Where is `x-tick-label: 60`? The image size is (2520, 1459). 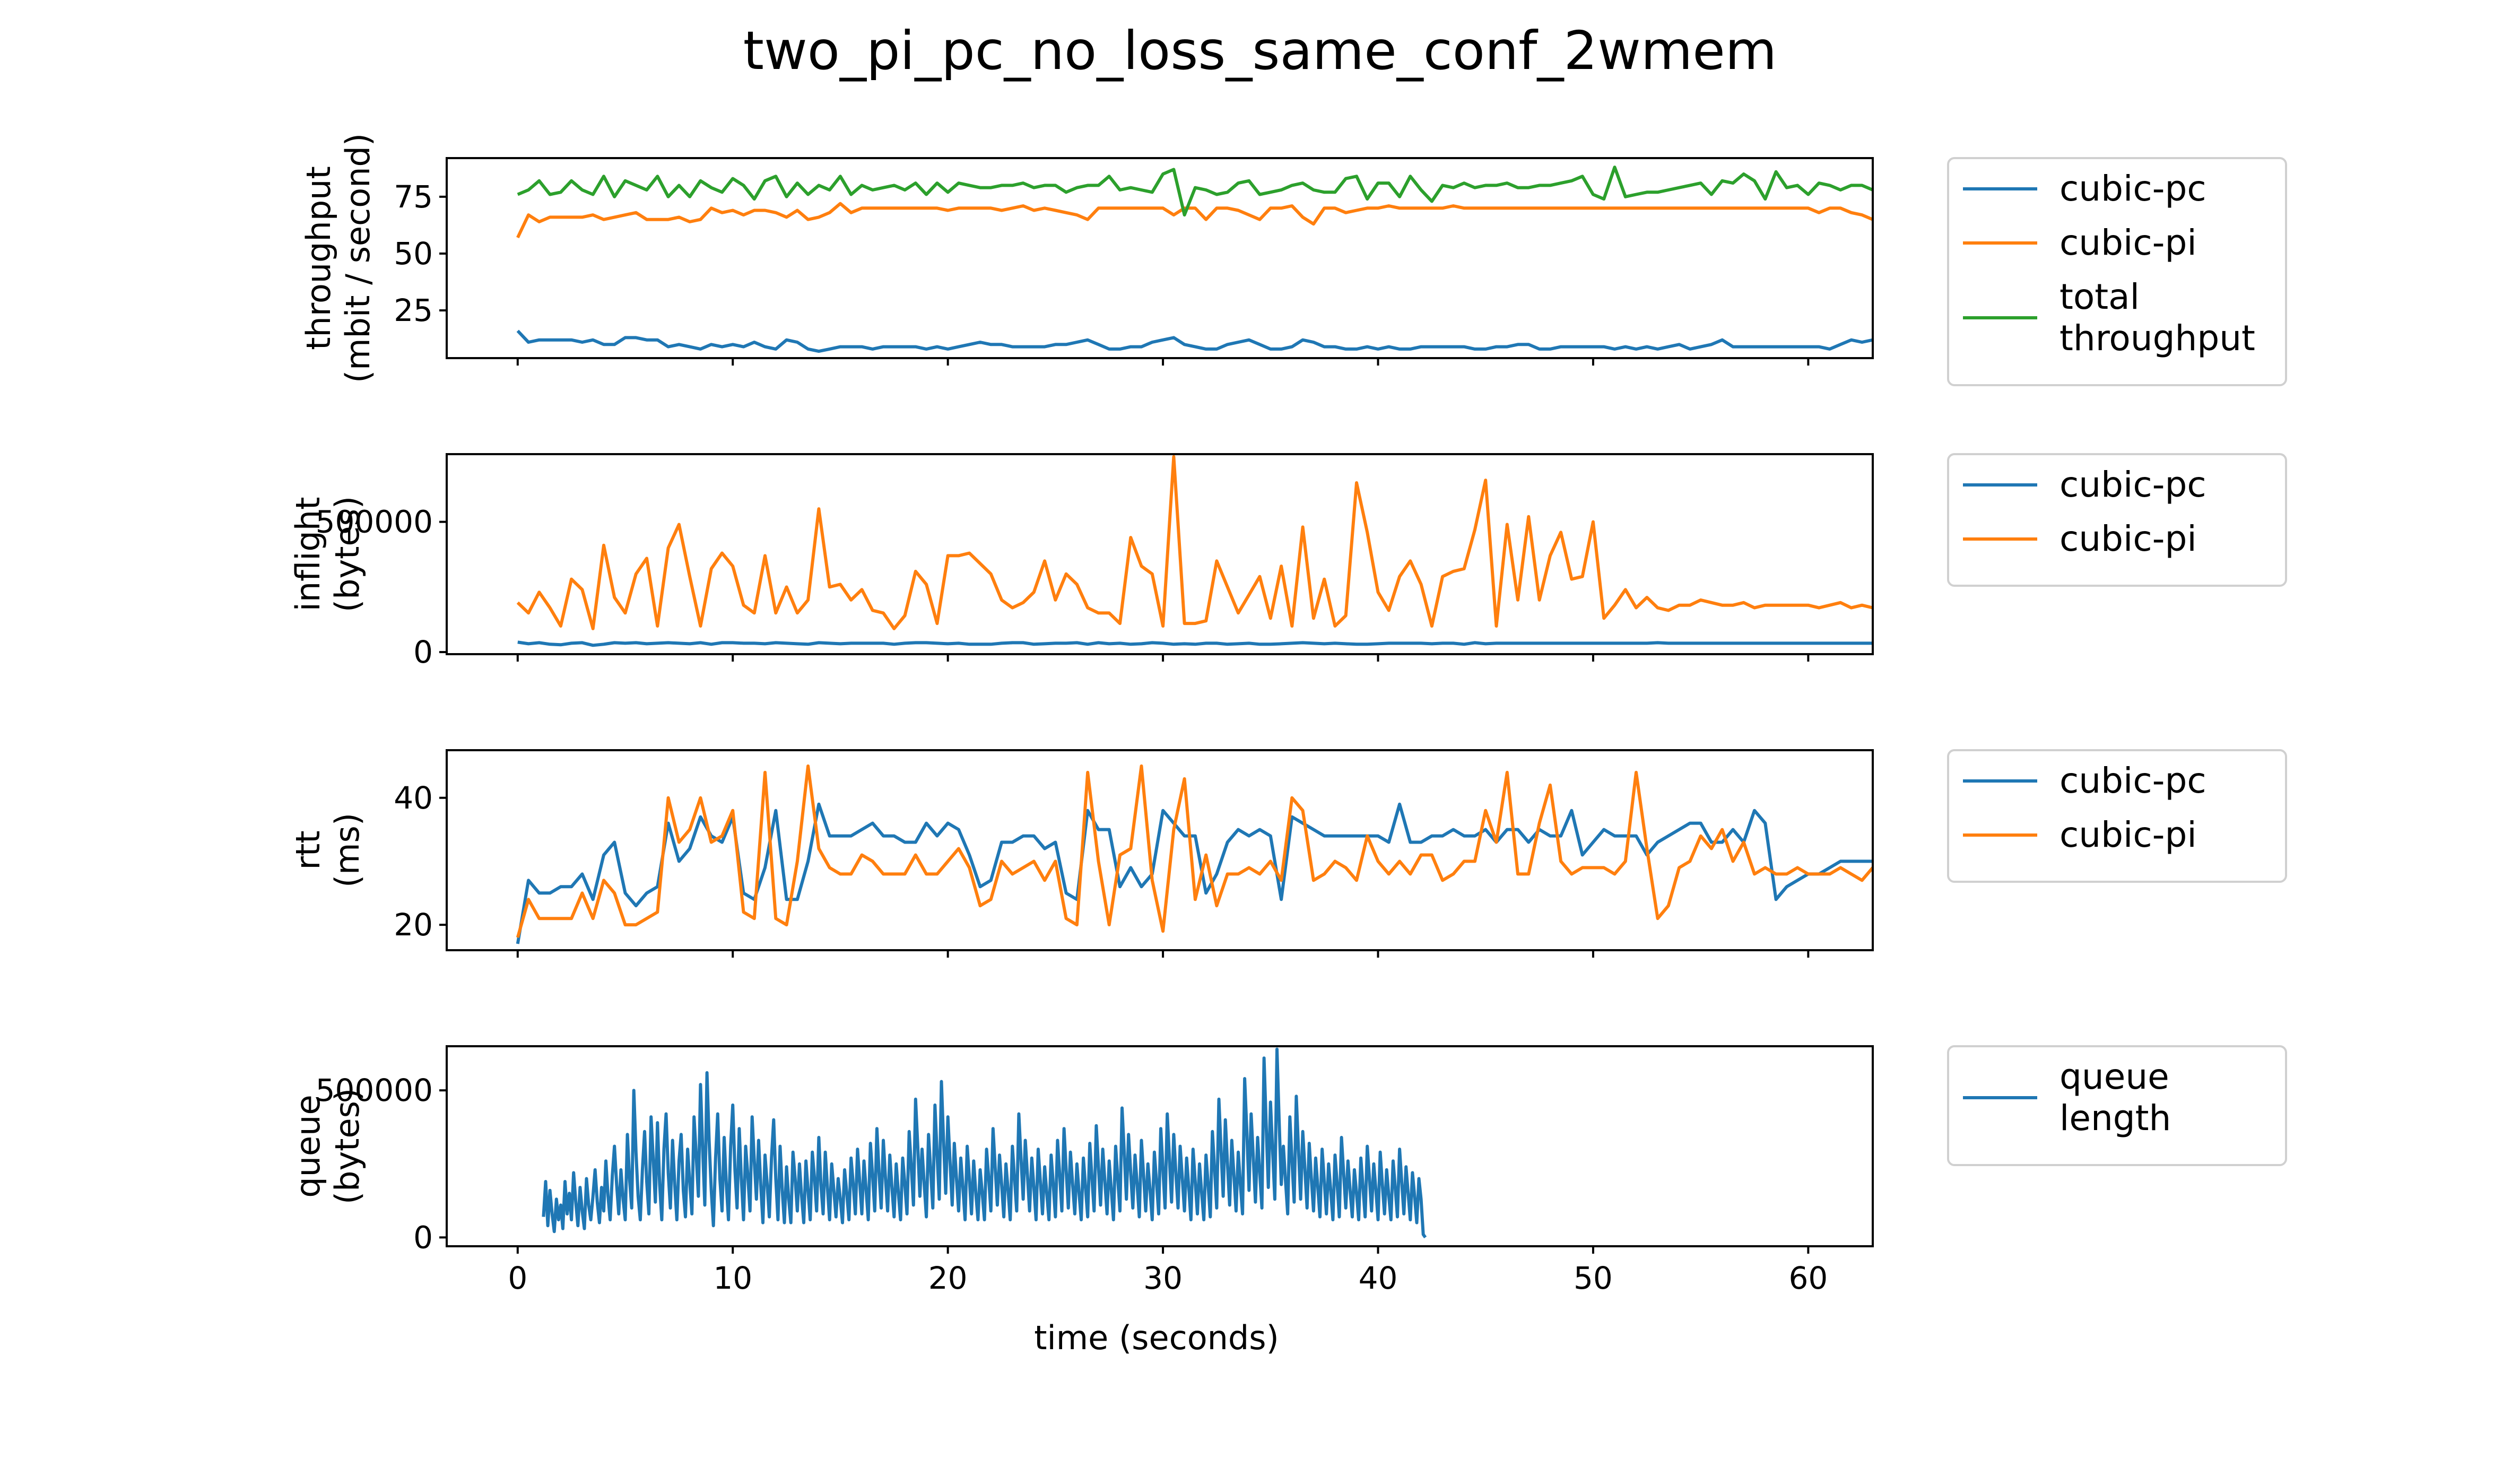 x-tick-label: 60 is located at coordinates (1808, 1278).